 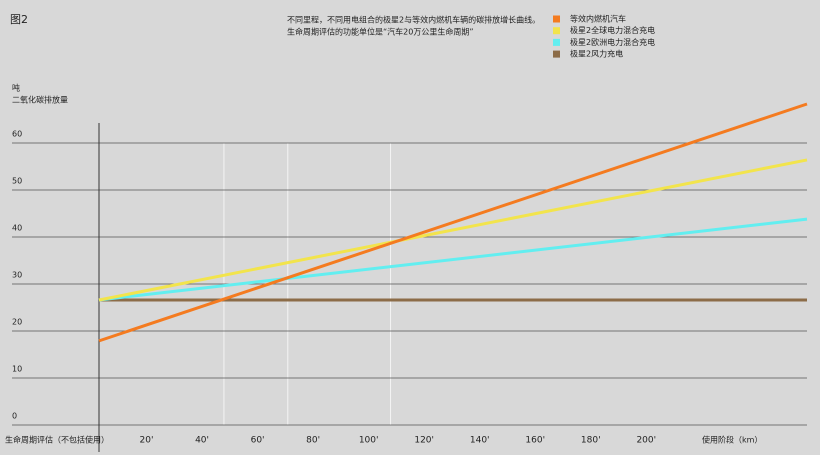 I want to click on x-tick-label: 160', so click(x=535, y=441).